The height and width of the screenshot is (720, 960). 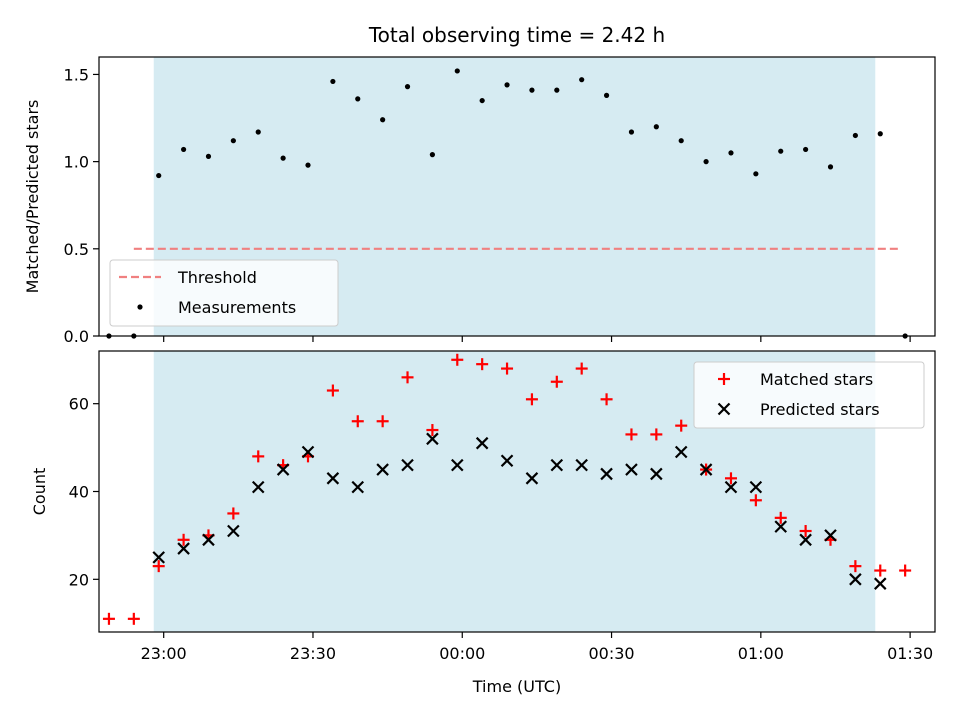 I want to click on bottom-xtick-label: 23:30, so click(x=313, y=653).